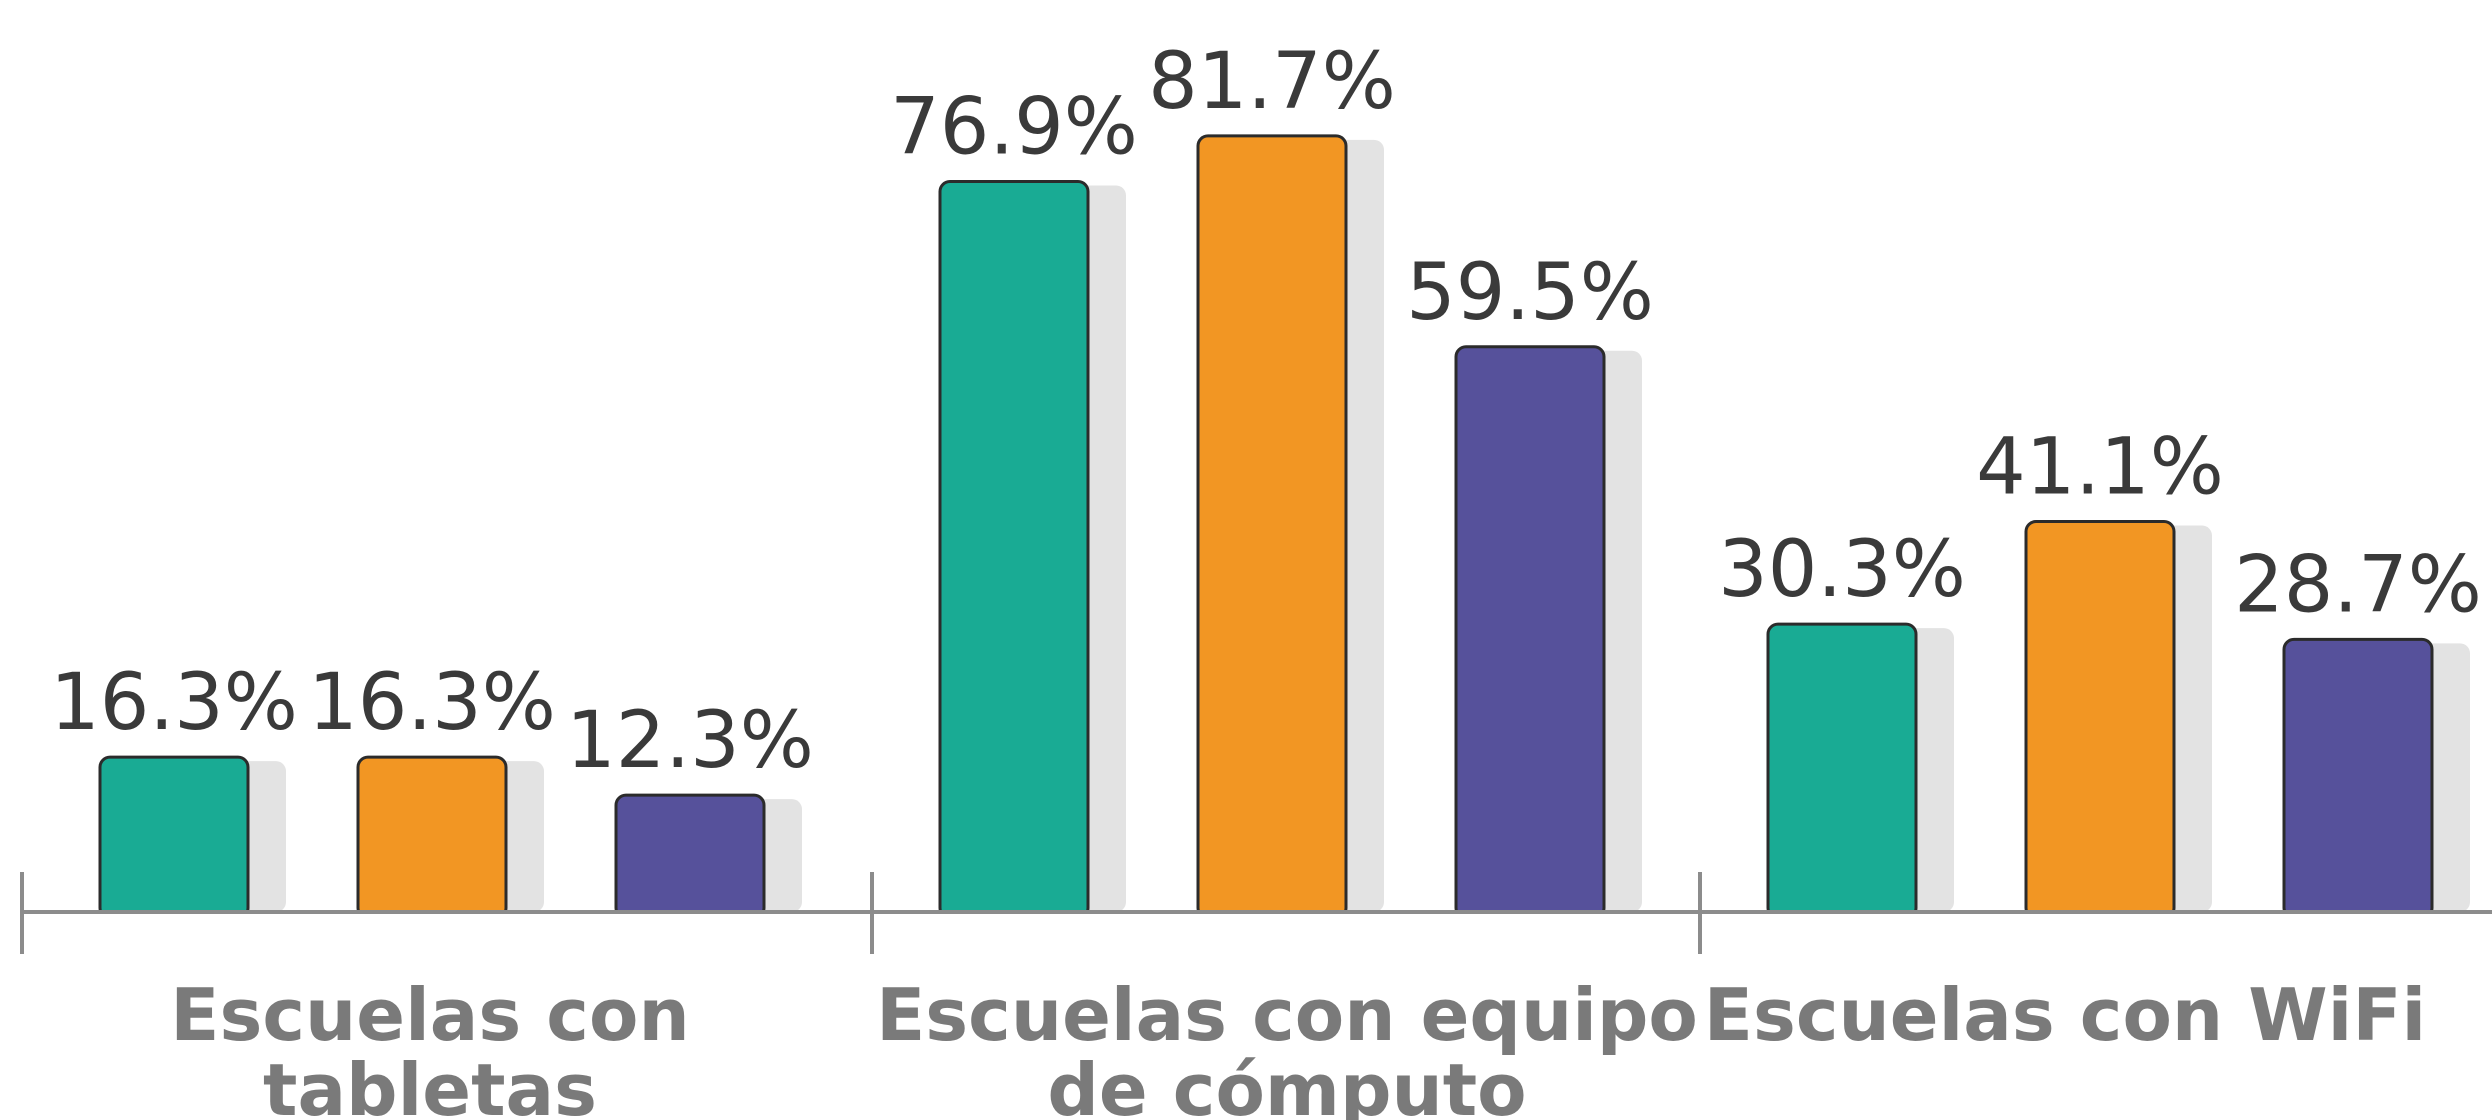 Image resolution: width=2492 pixels, height=1120 pixels. What do you see at coordinates (1272, 82) in the screenshot?
I see `value-label: 81.7%` at bounding box center [1272, 82].